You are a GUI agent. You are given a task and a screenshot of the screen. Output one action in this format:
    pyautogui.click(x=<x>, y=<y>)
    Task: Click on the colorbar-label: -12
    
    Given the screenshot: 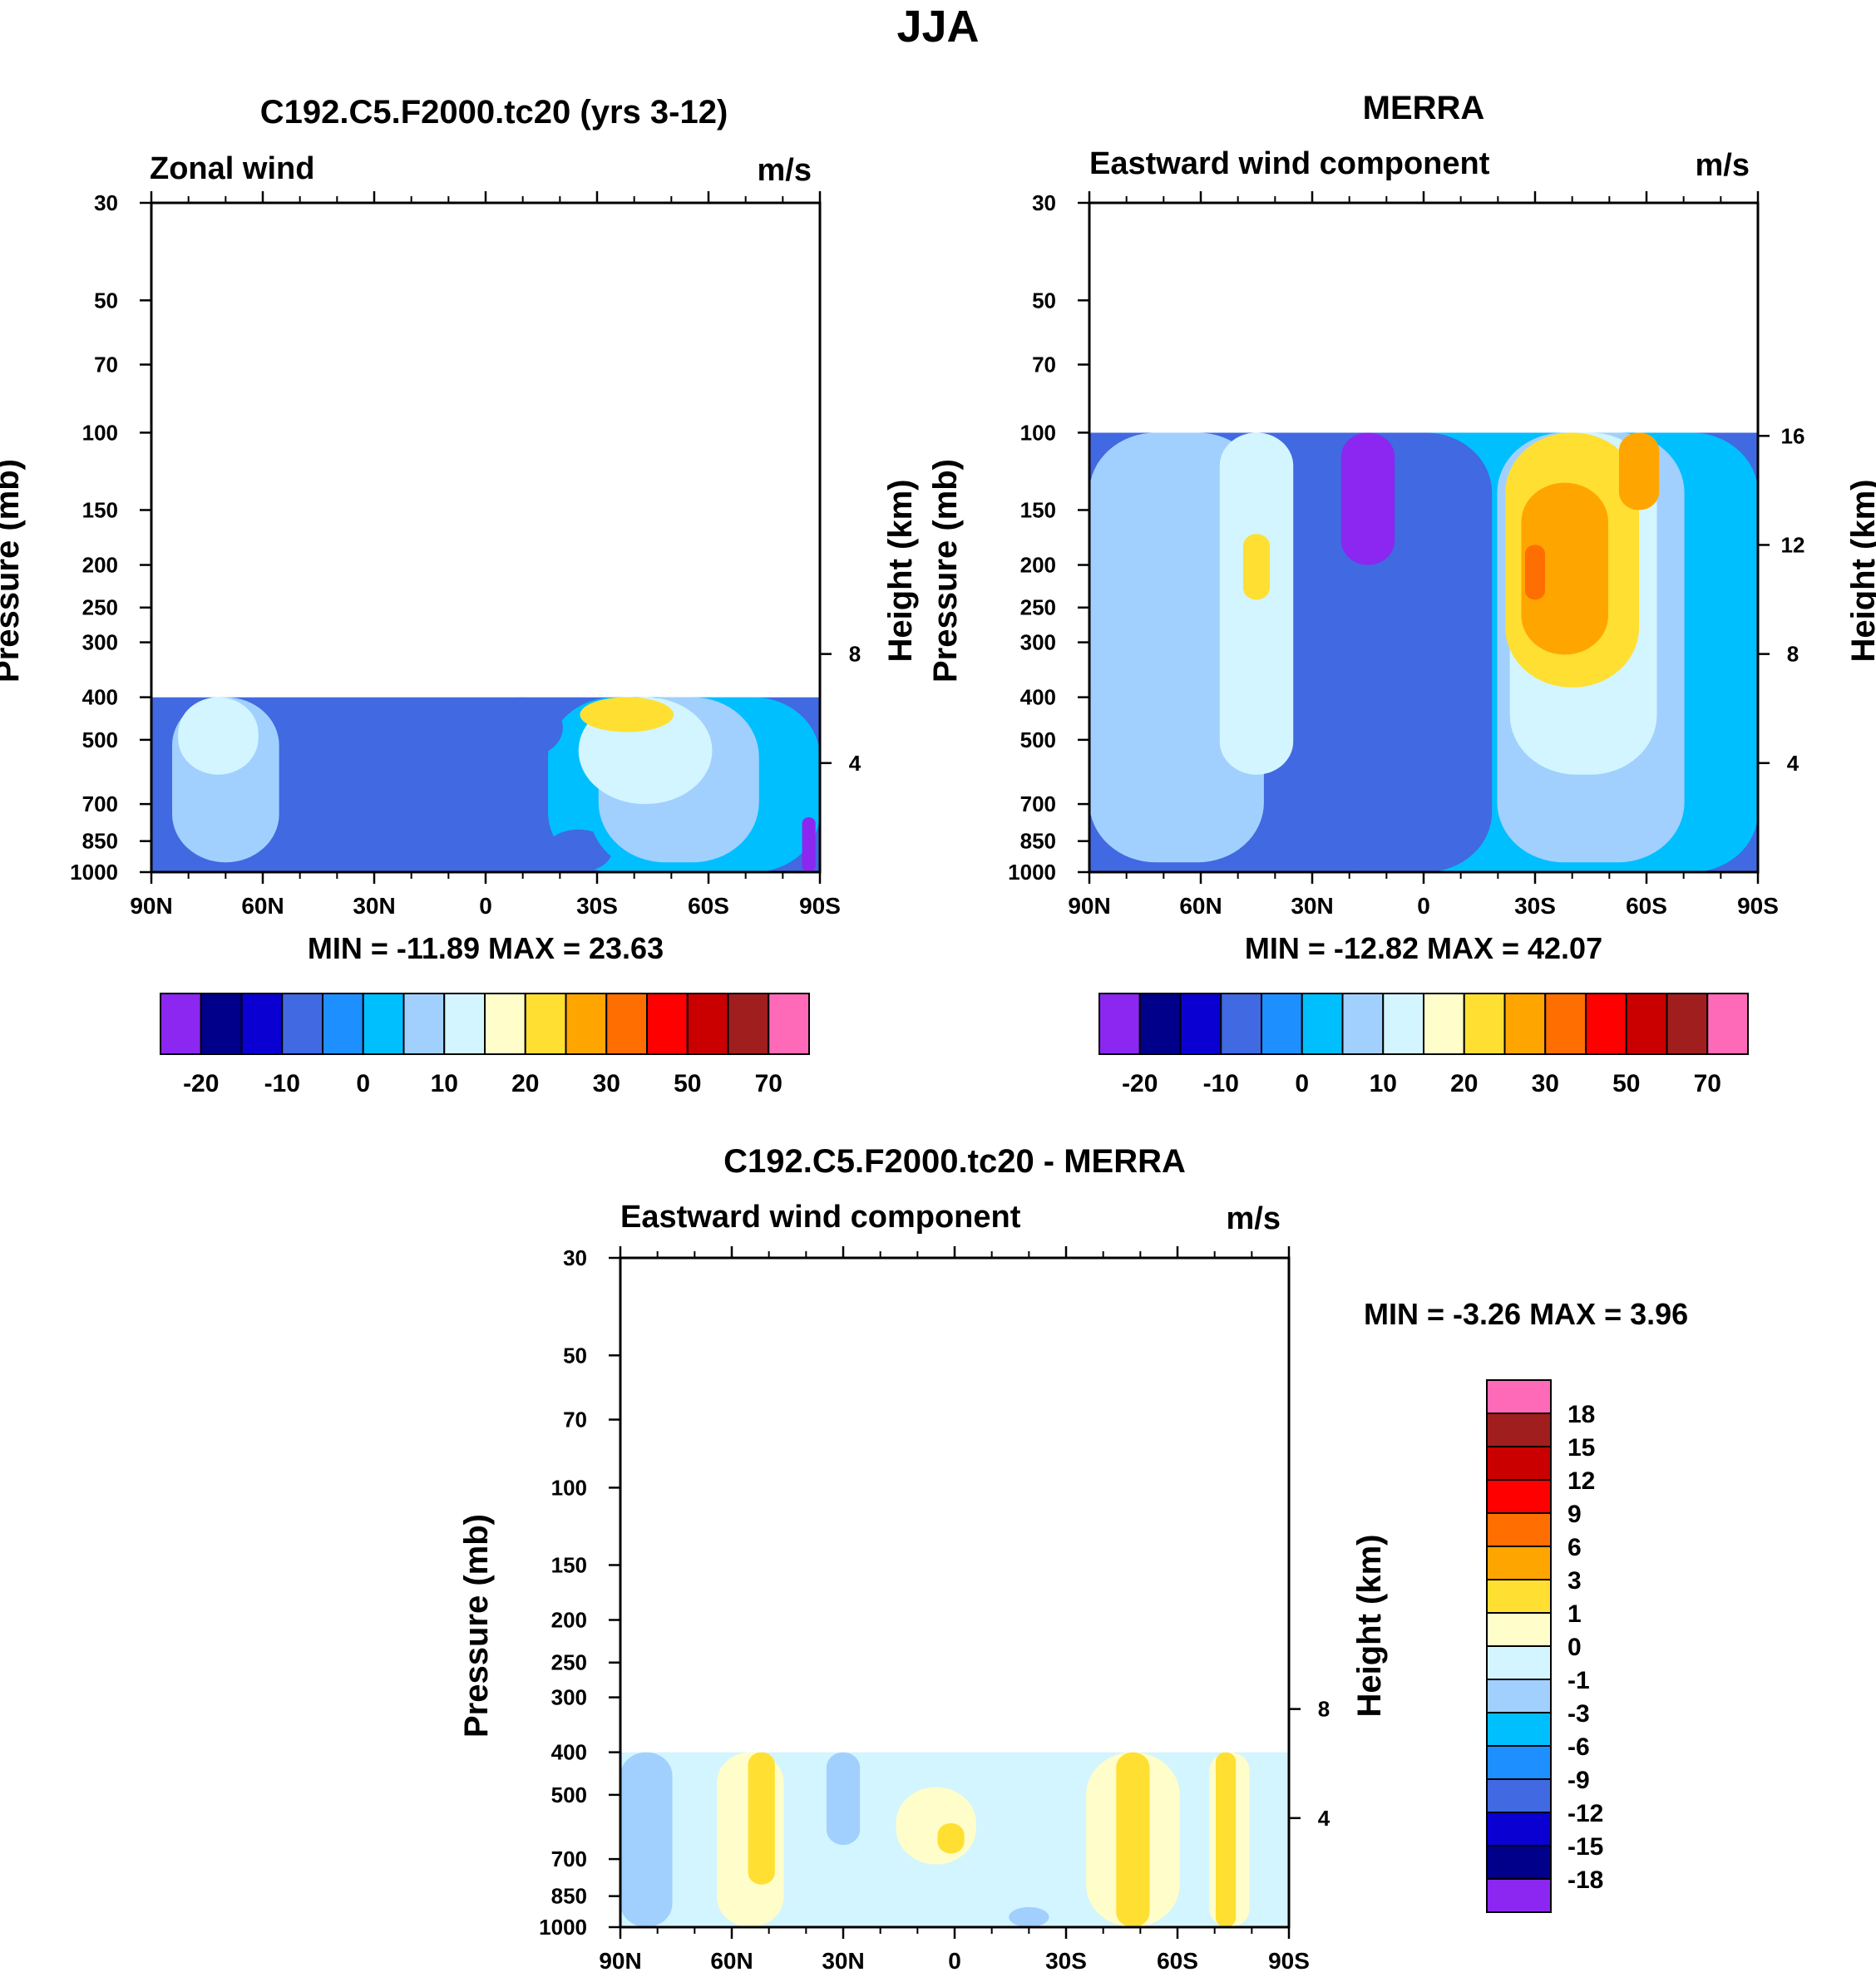 What is the action you would take?
    pyautogui.click(x=1585, y=1814)
    